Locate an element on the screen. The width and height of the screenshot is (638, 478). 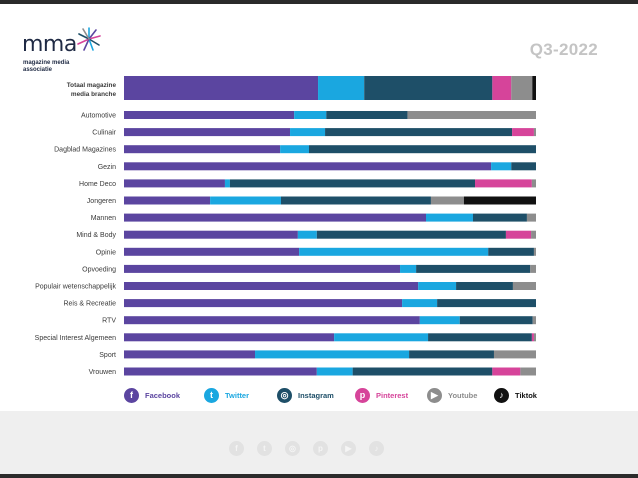
logo-burst-icon is located at coordinates (89, 39).